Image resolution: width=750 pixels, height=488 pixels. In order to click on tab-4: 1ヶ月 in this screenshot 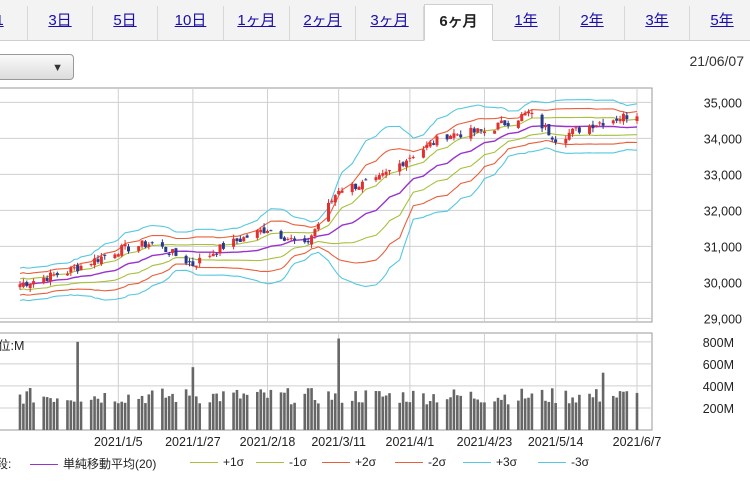, I will do `click(257, 23)`.